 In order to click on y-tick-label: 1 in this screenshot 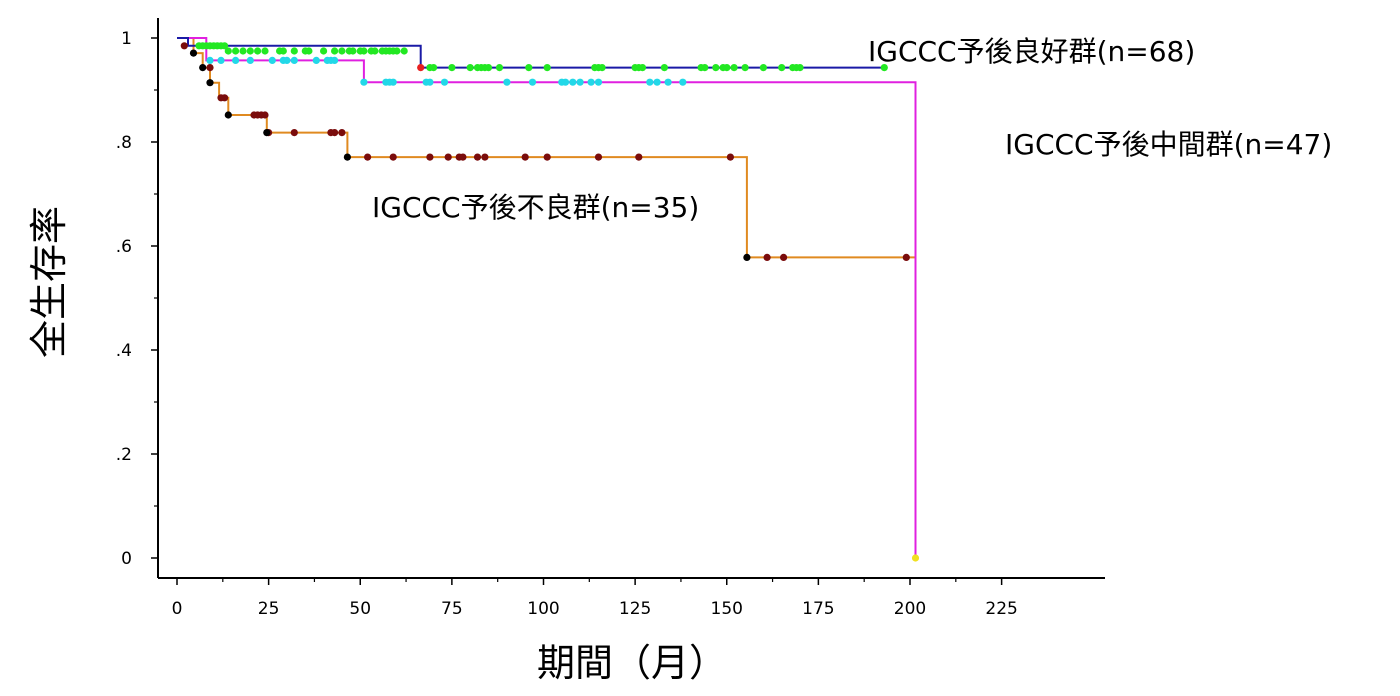, I will do `click(126, 39)`.